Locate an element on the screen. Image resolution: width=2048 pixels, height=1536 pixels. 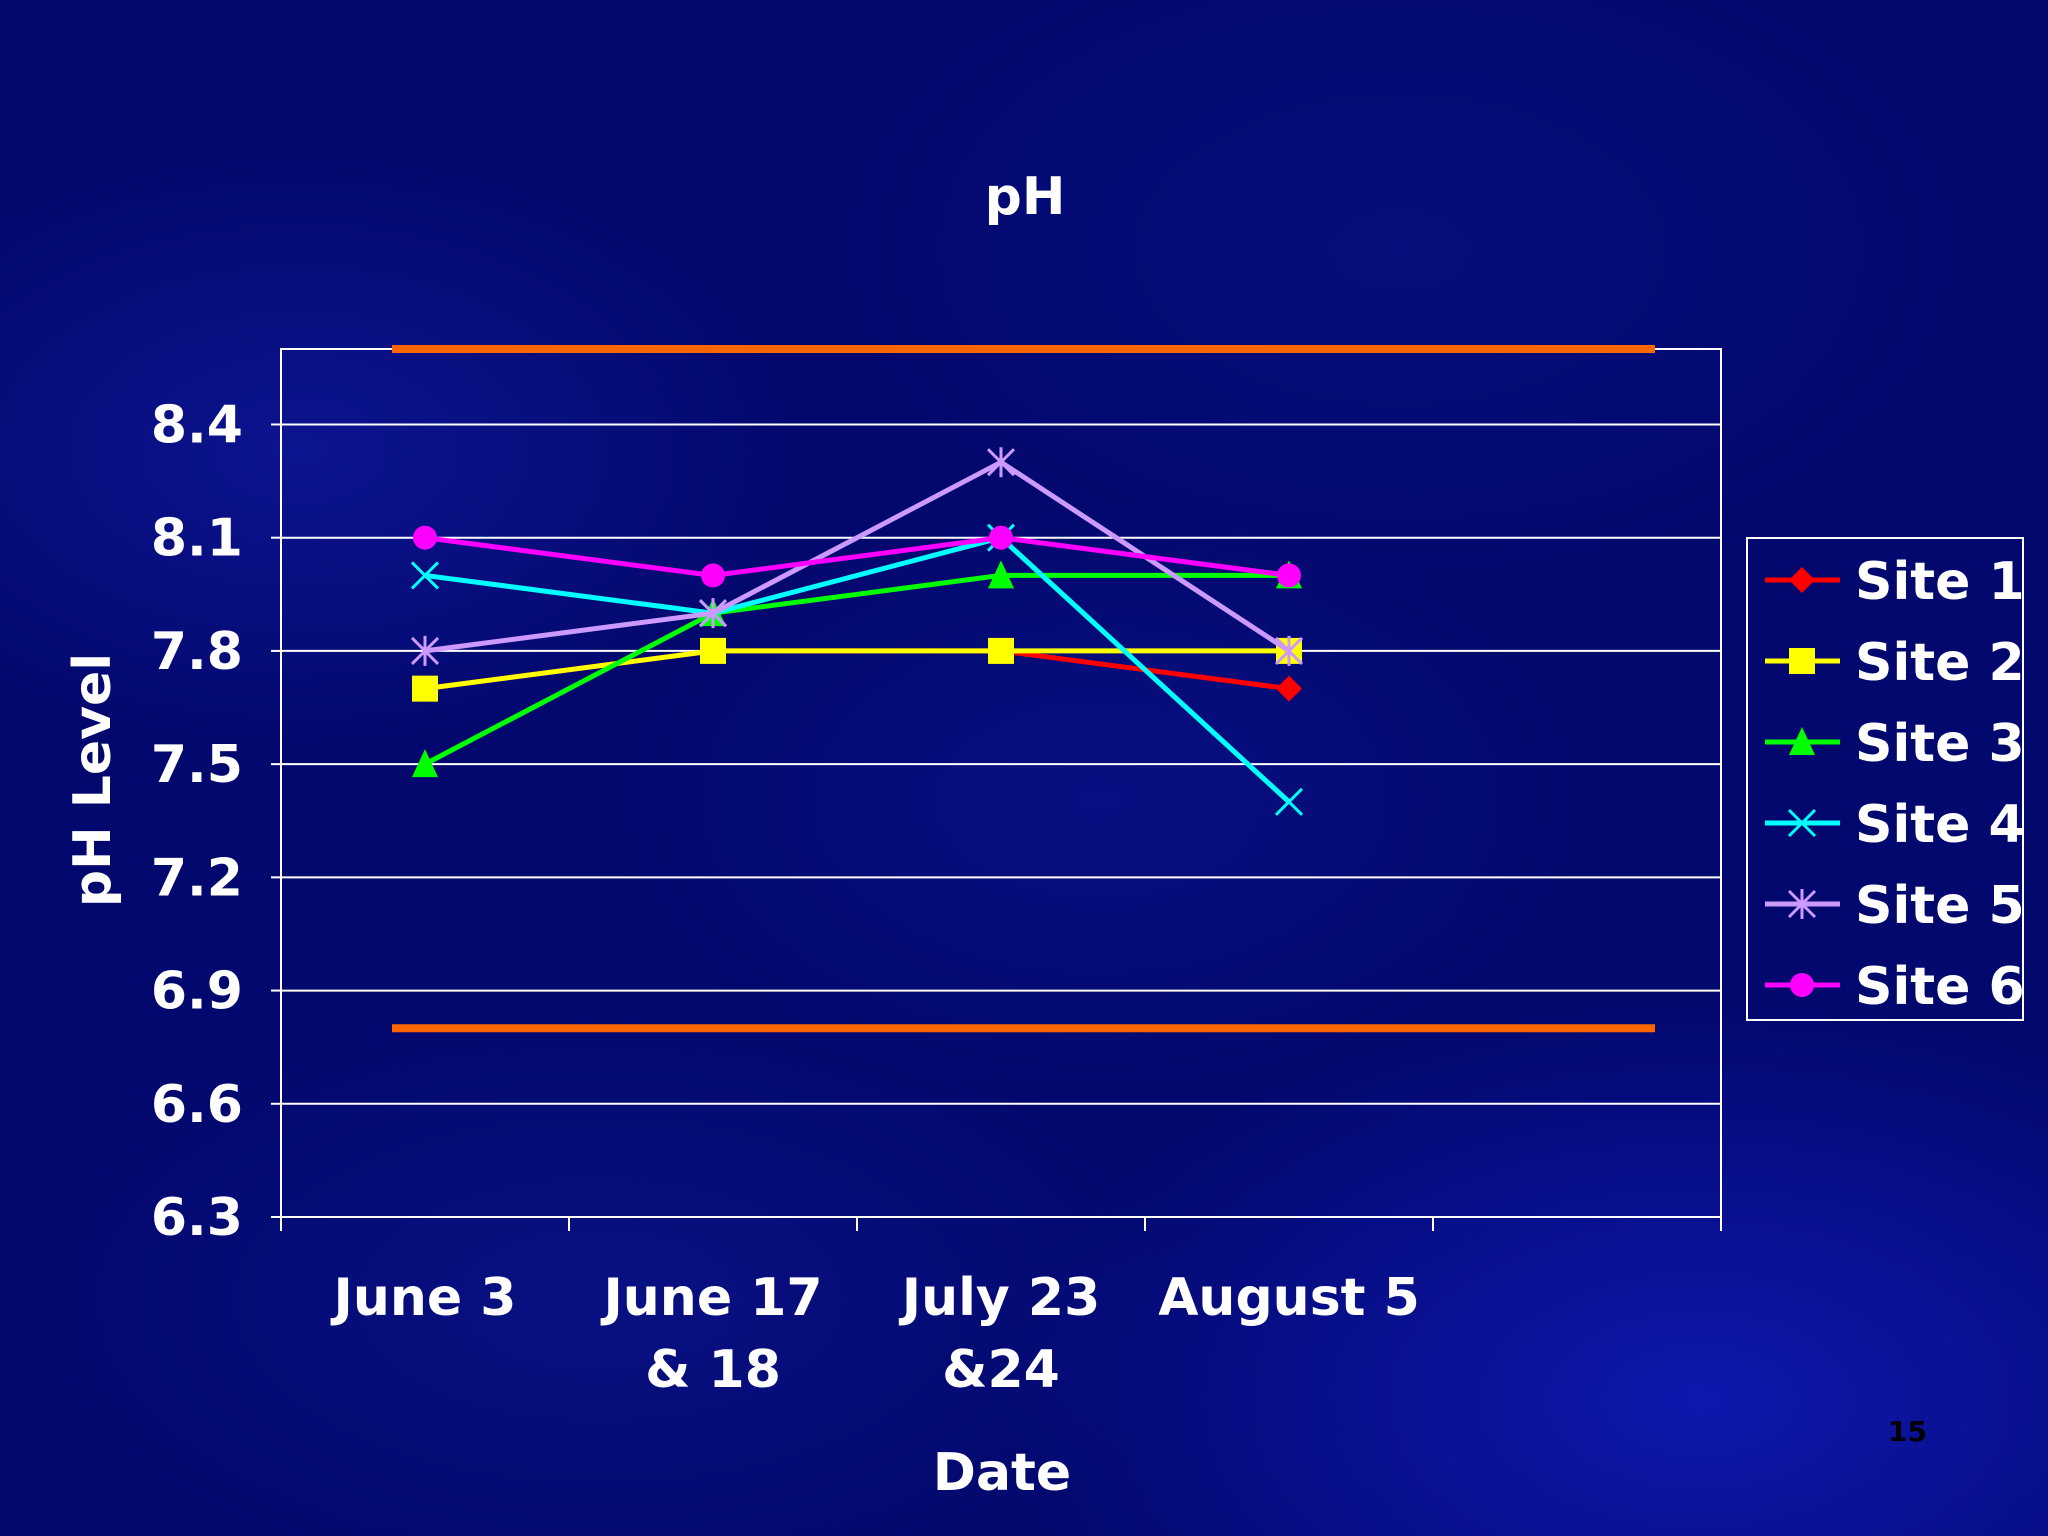
x-tick-label: July 23 is located at coordinates (1000, 1298).